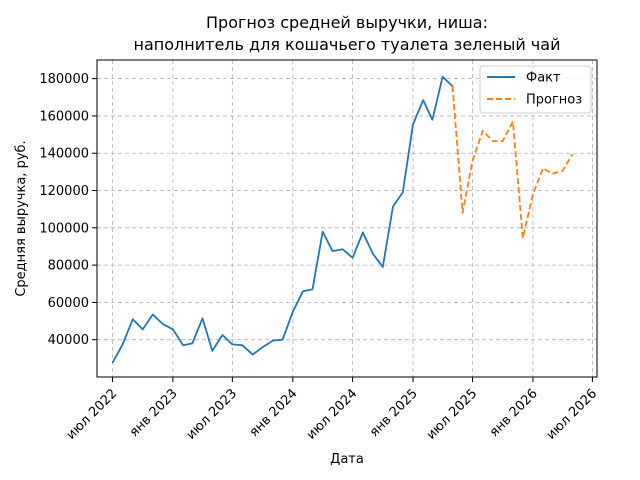 The image size is (640, 480). Describe the element at coordinates (64, 79) in the screenshot. I see `y-tick-label: 180000` at that location.